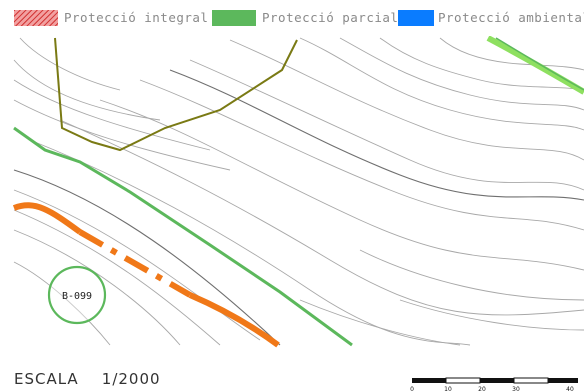  I want to click on orange-path-dashed, so click(135, 263).